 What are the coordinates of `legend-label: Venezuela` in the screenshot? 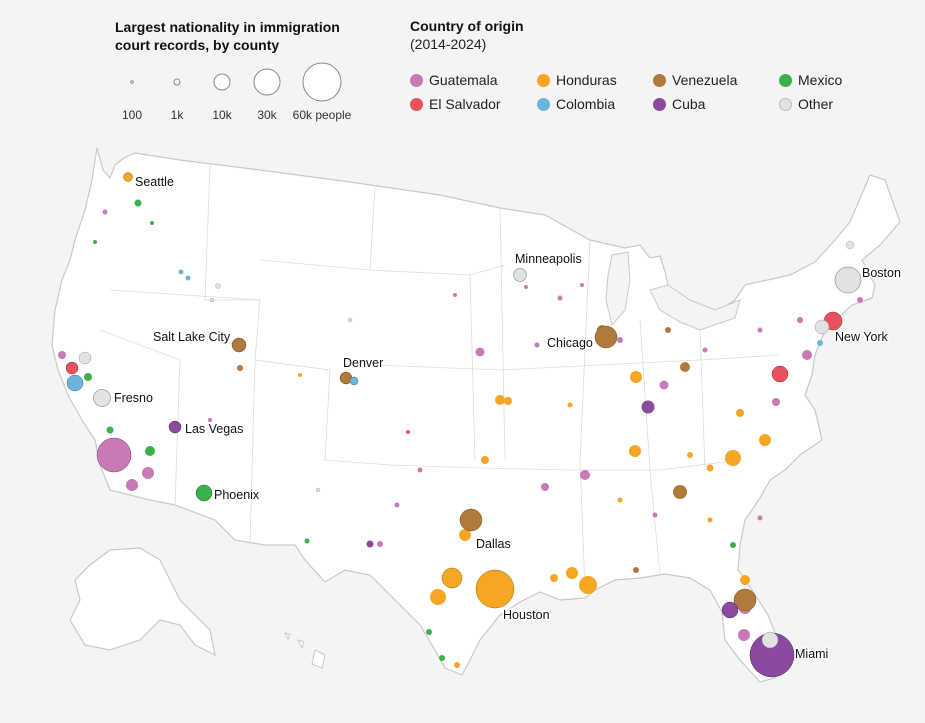 It's located at (705, 80).